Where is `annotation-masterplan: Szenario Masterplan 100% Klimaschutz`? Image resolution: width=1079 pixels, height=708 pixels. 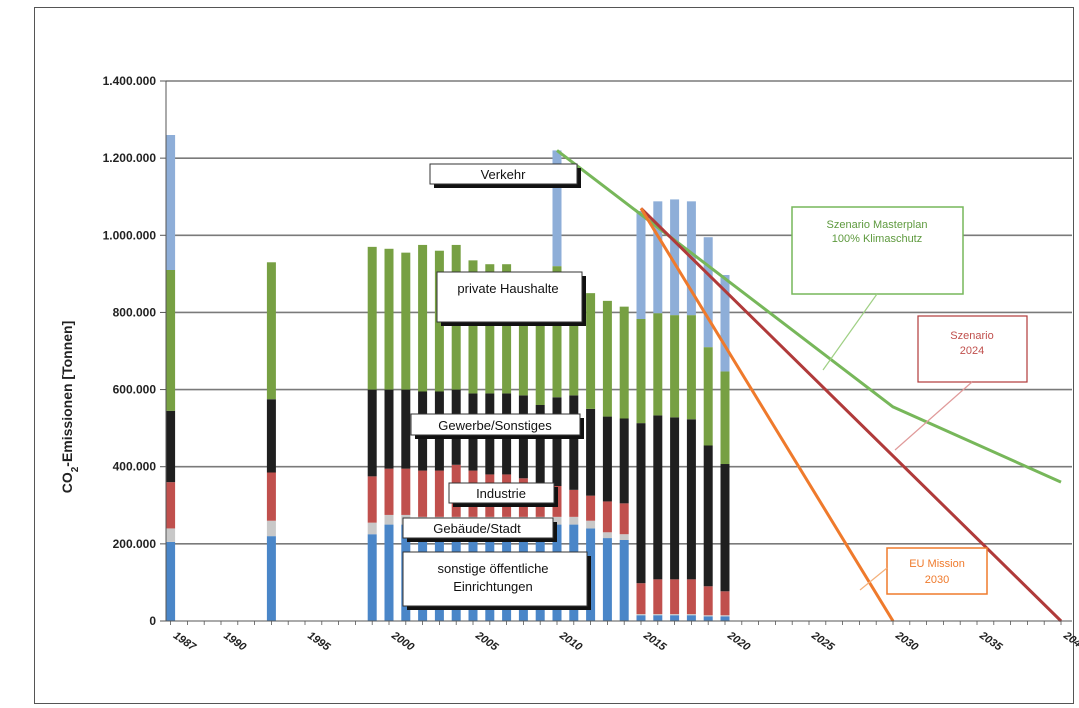
annotation-masterplan: Szenario Masterplan 100% Klimaschutz is located at coordinates (877, 250).